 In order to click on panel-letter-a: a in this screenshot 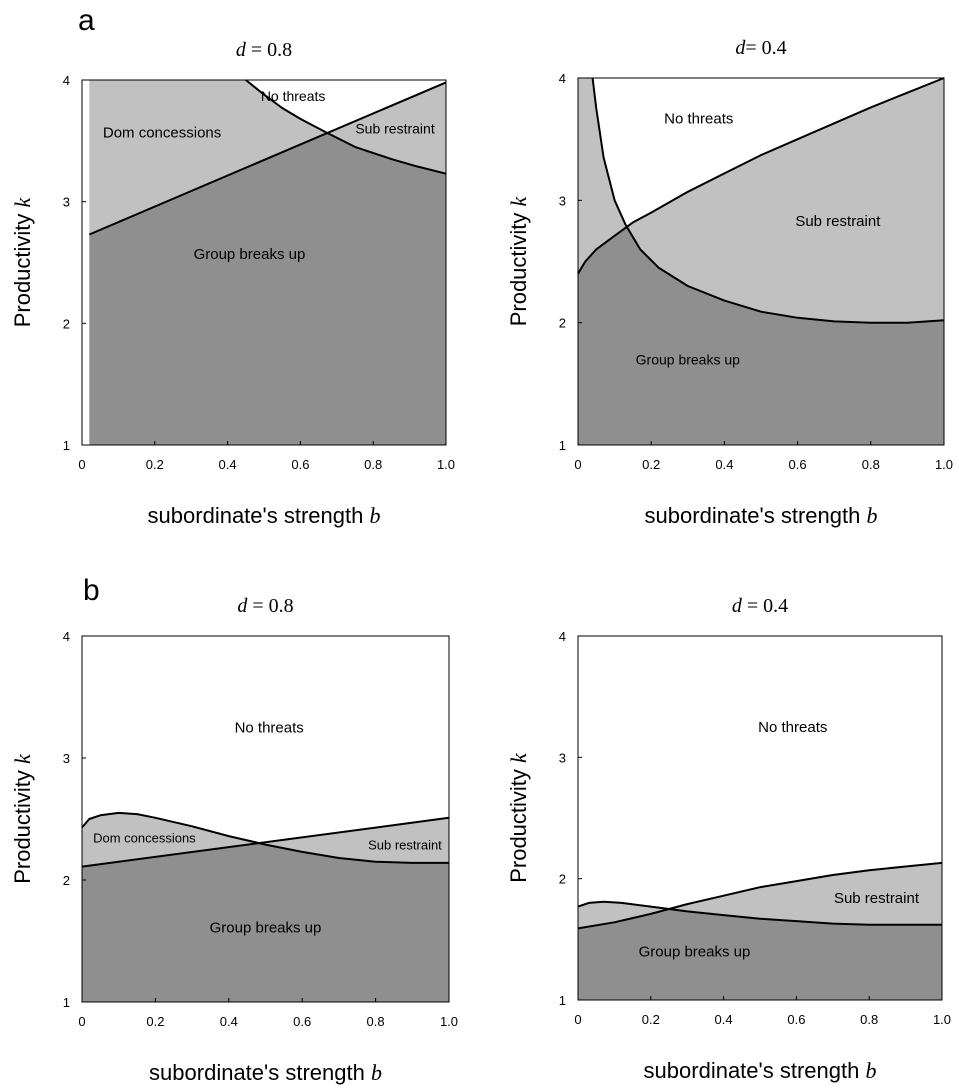, I will do `click(86, 20)`.